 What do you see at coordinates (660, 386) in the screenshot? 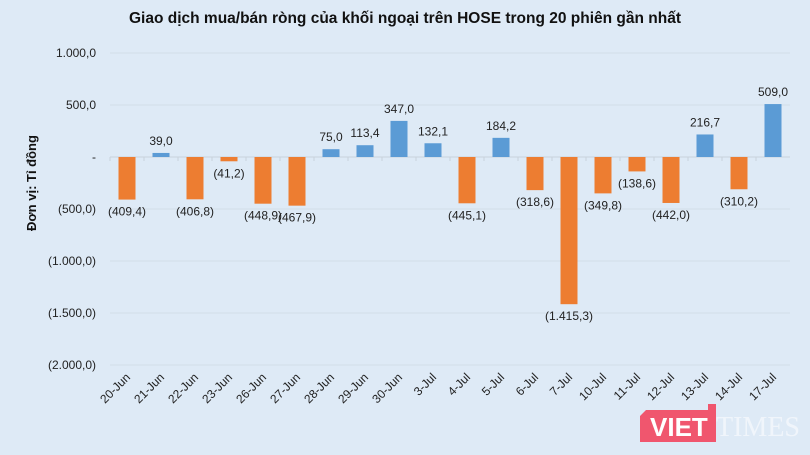
I see `x-tick-label: 12-Jul` at bounding box center [660, 386].